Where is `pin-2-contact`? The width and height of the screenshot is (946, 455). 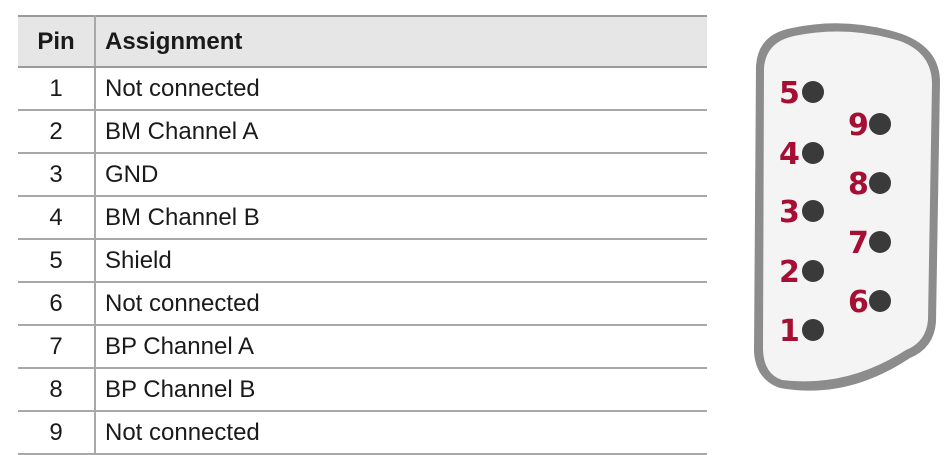
pin-2-contact is located at coordinates (813, 271).